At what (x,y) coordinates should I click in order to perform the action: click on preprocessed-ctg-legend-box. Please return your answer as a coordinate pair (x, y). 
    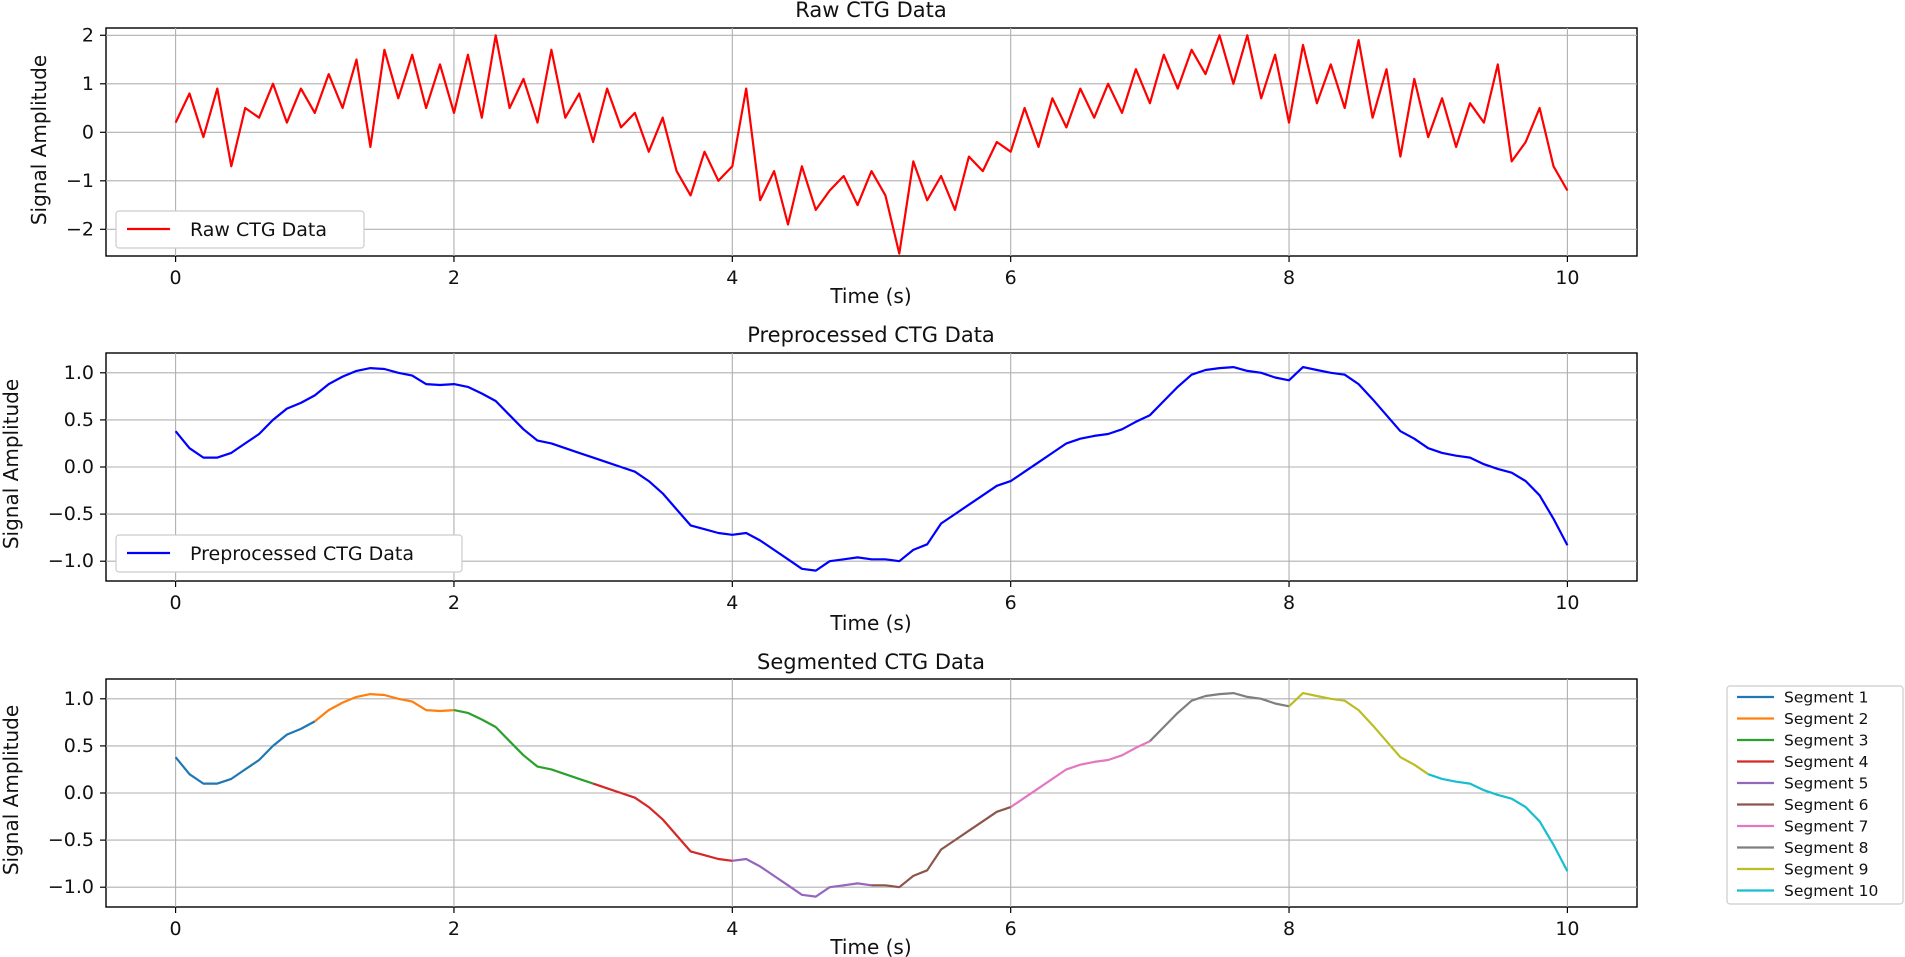
    Looking at the image, I should click on (289, 553).